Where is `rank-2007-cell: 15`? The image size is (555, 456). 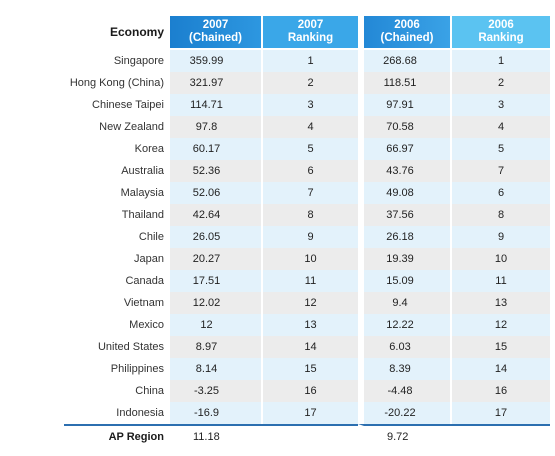 rank-2007-cell: 15 is located at coordinates (309, 369).